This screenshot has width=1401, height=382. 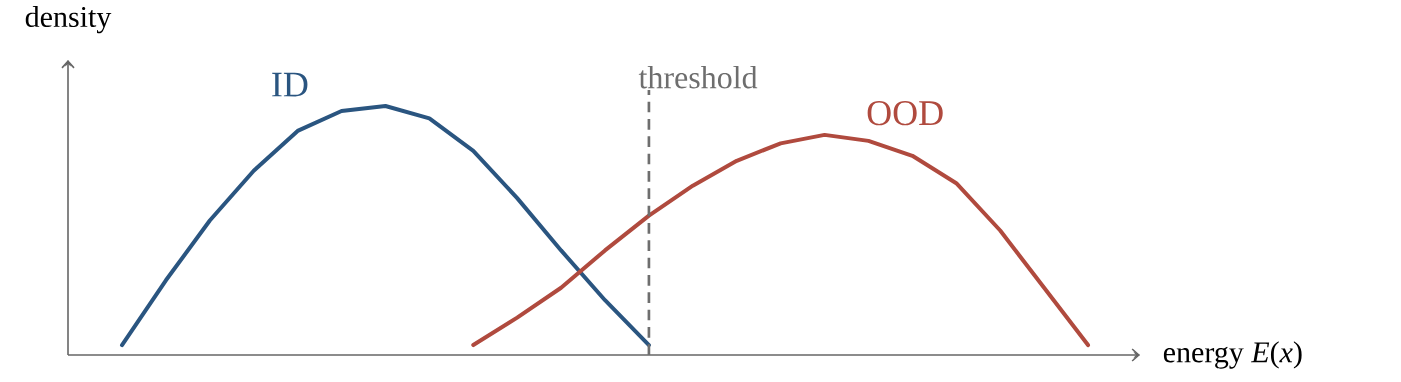 What do you see at coordinates (905, 113) in the screenshot?
I see `series-label: OOD` at bounding box center [905, 113].